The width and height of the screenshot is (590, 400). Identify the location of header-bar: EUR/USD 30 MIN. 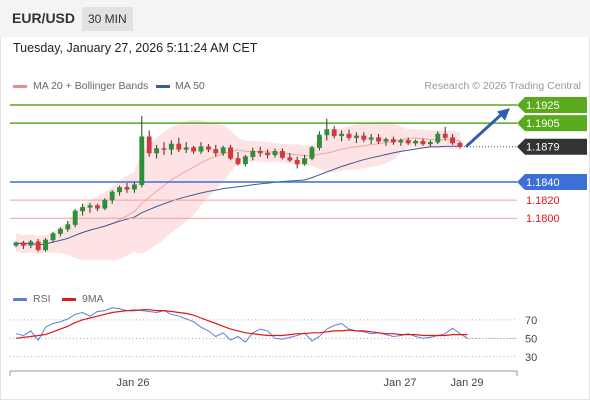
(295, 18).